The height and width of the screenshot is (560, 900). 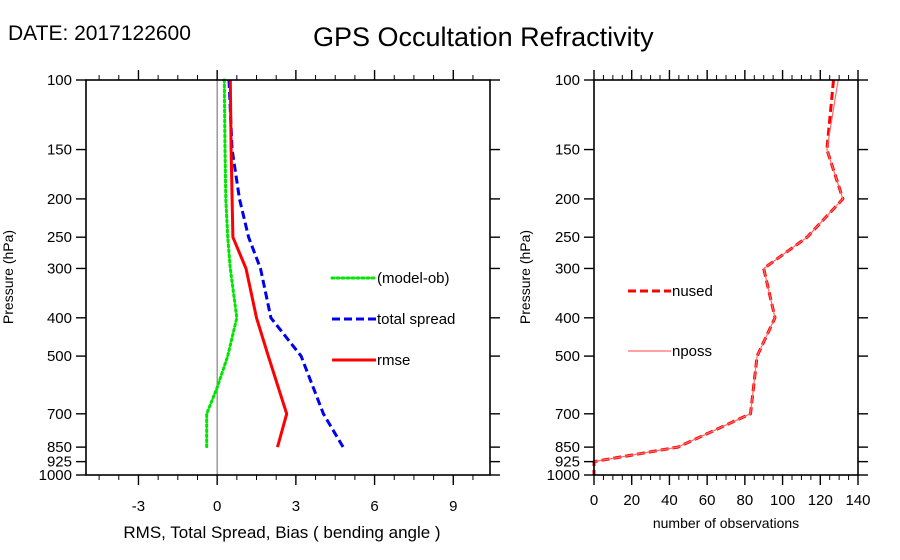 I want to click on left-series-rmse, so click(x=258, y=263).